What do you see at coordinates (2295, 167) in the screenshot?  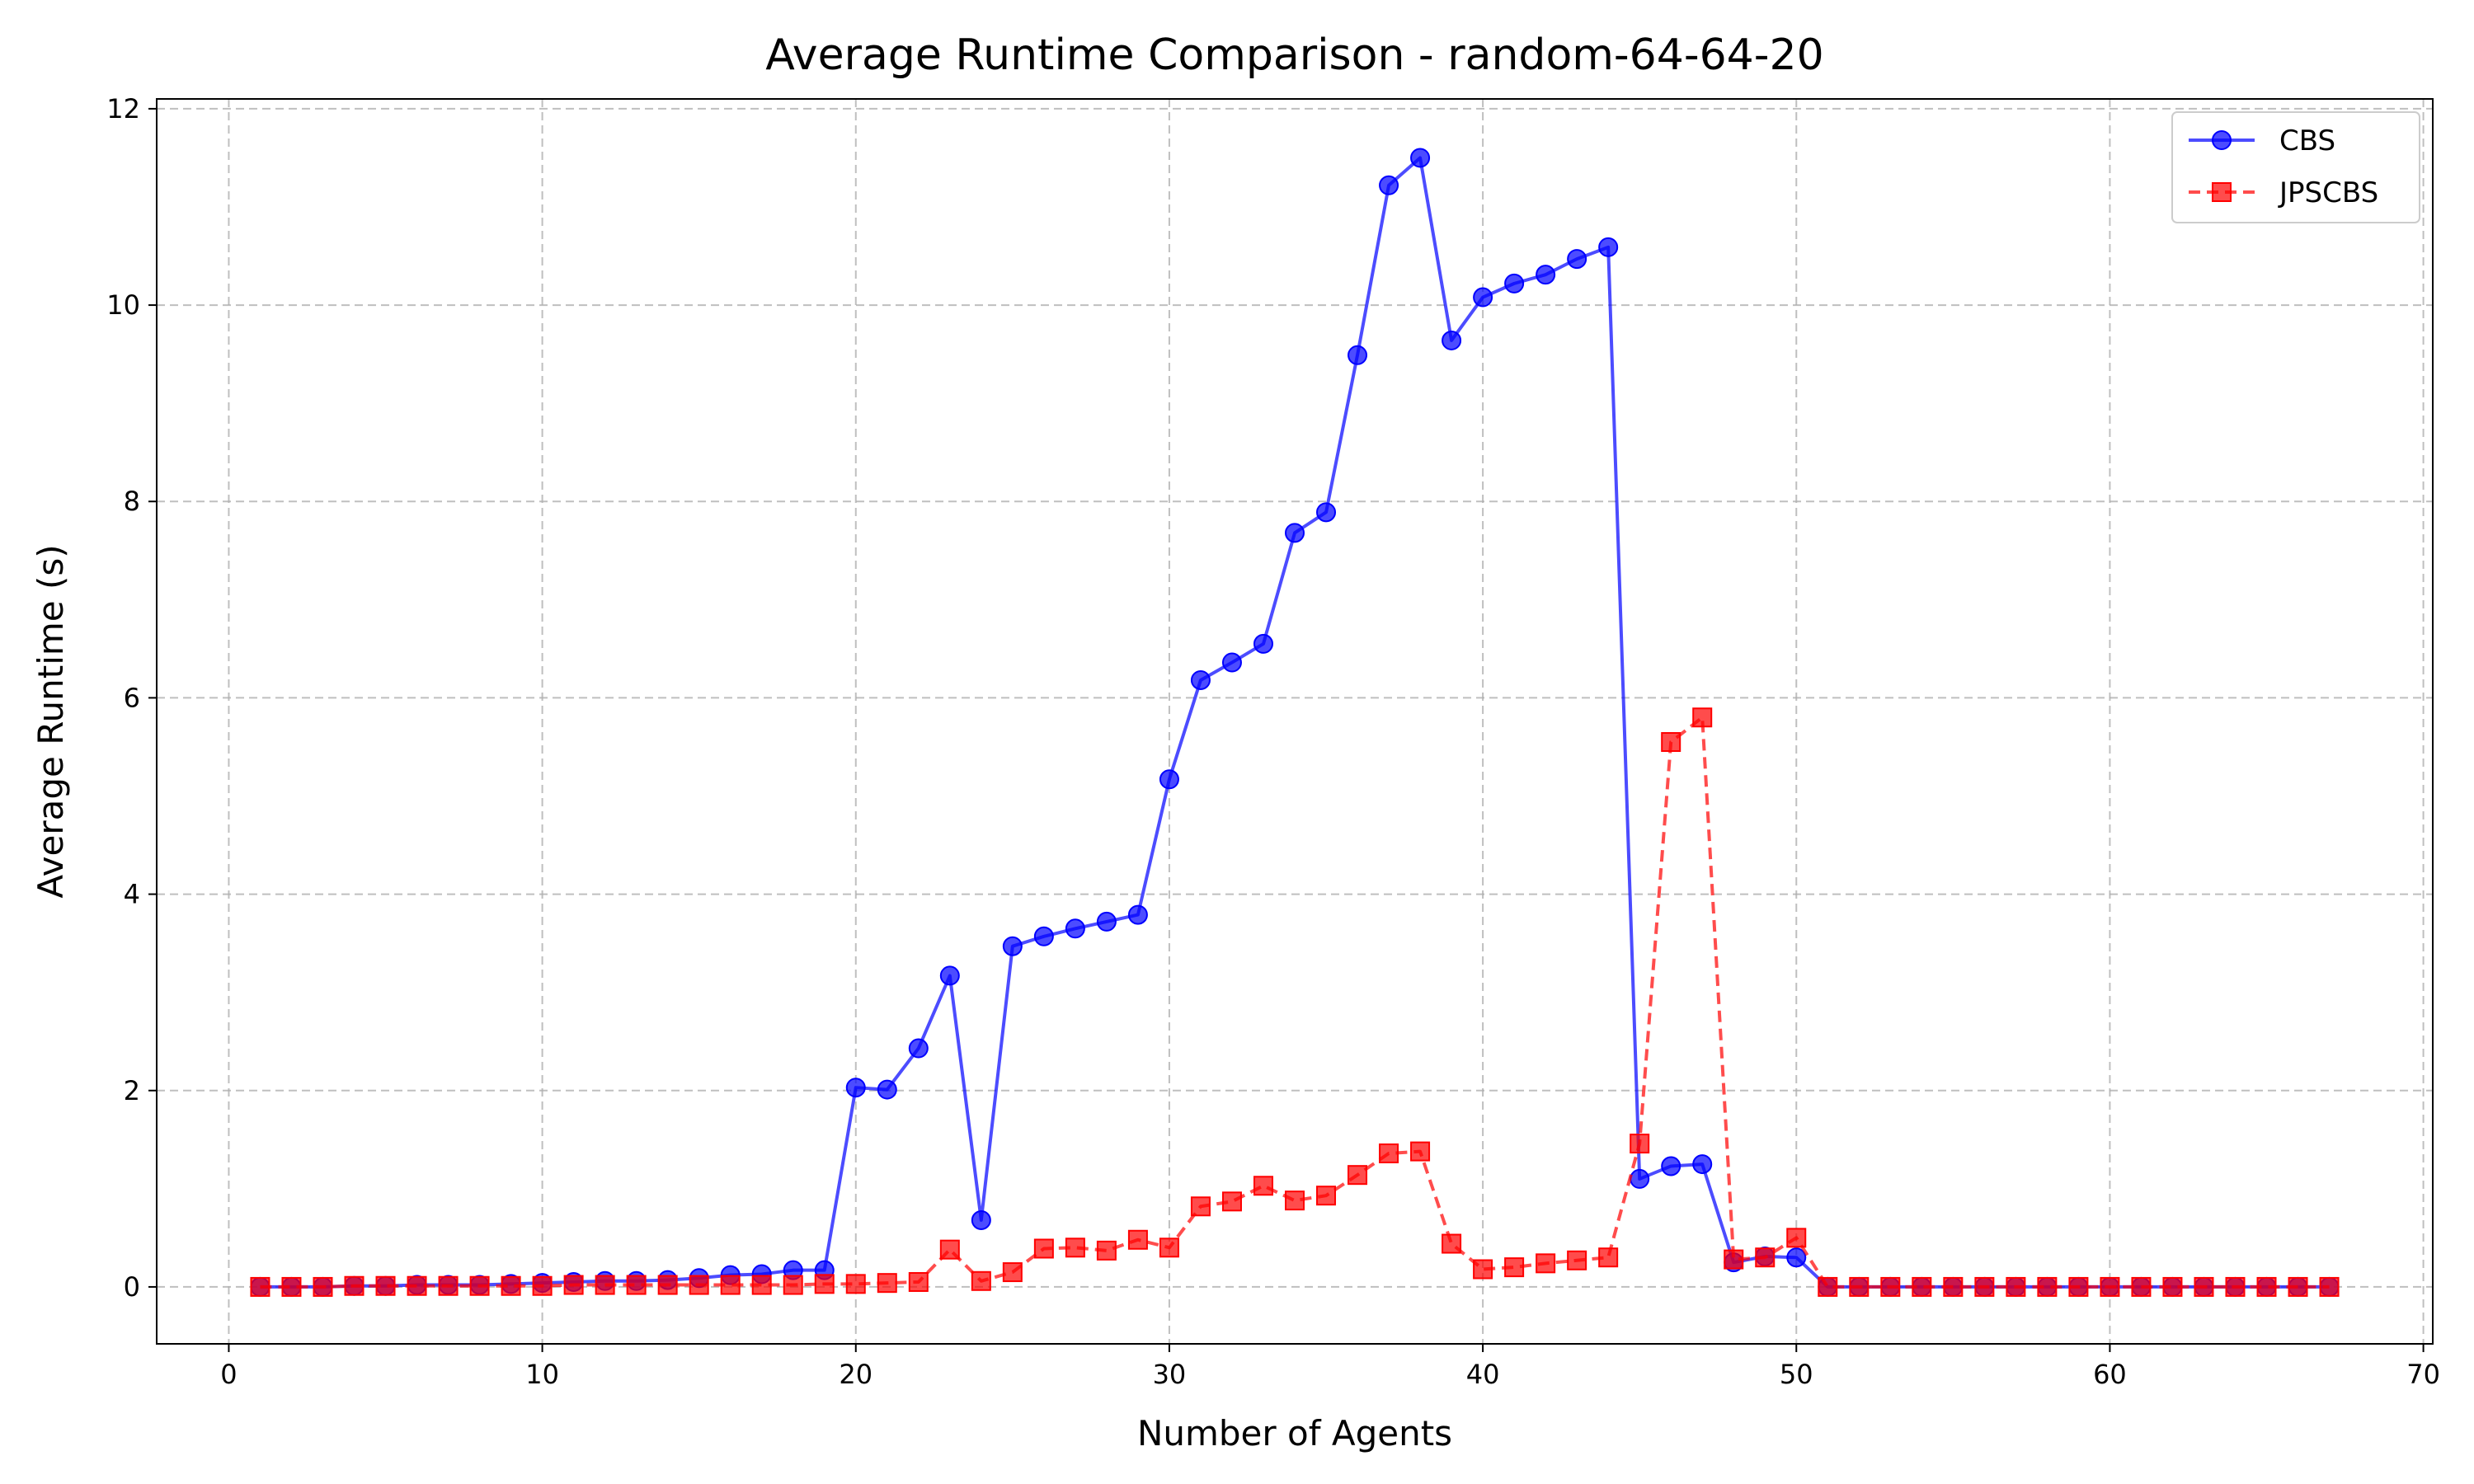 I see `legend: CBS JPSCBS` at bounding box center [2295, 167].